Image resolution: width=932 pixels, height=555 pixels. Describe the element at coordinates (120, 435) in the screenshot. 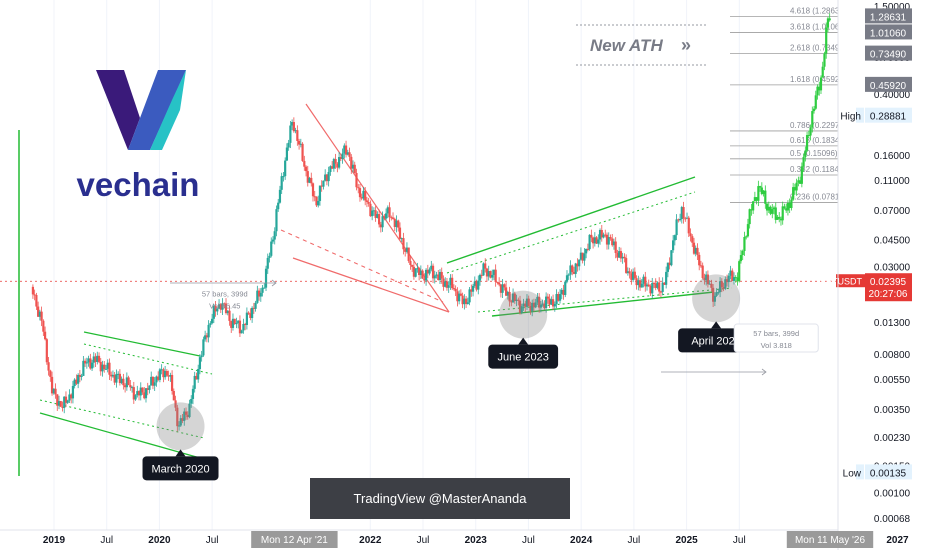

I see `channel-lower-line` at that location.